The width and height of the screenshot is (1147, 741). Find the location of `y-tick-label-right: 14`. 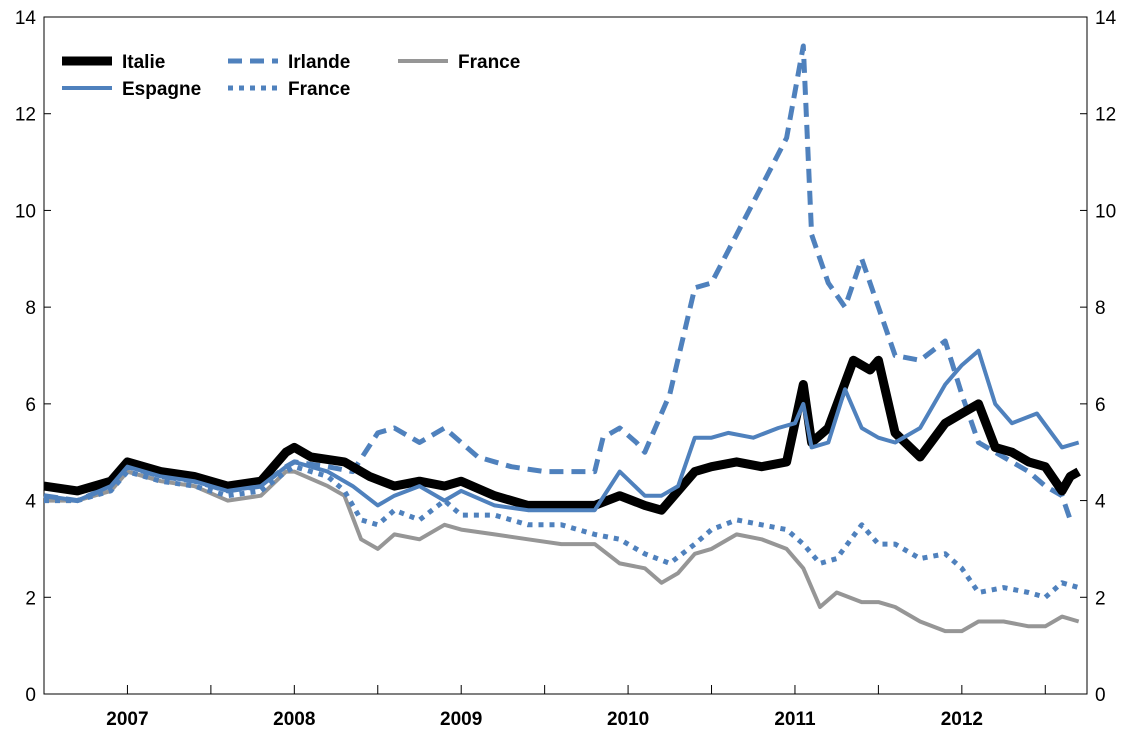

y-tick-label-right: 14 is located at coordinates (1106, 18).